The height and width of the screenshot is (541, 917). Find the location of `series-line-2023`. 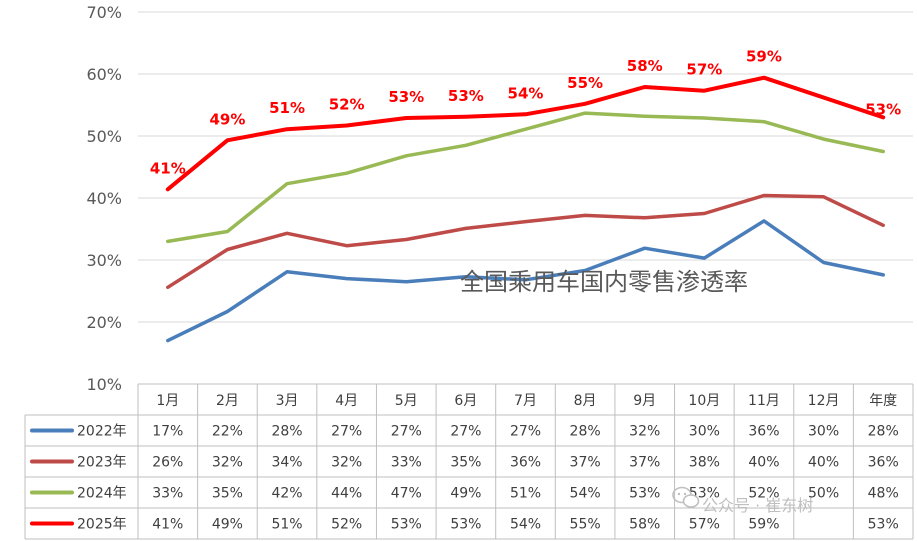

series-line-2023 is located at coordinates (525, 241).